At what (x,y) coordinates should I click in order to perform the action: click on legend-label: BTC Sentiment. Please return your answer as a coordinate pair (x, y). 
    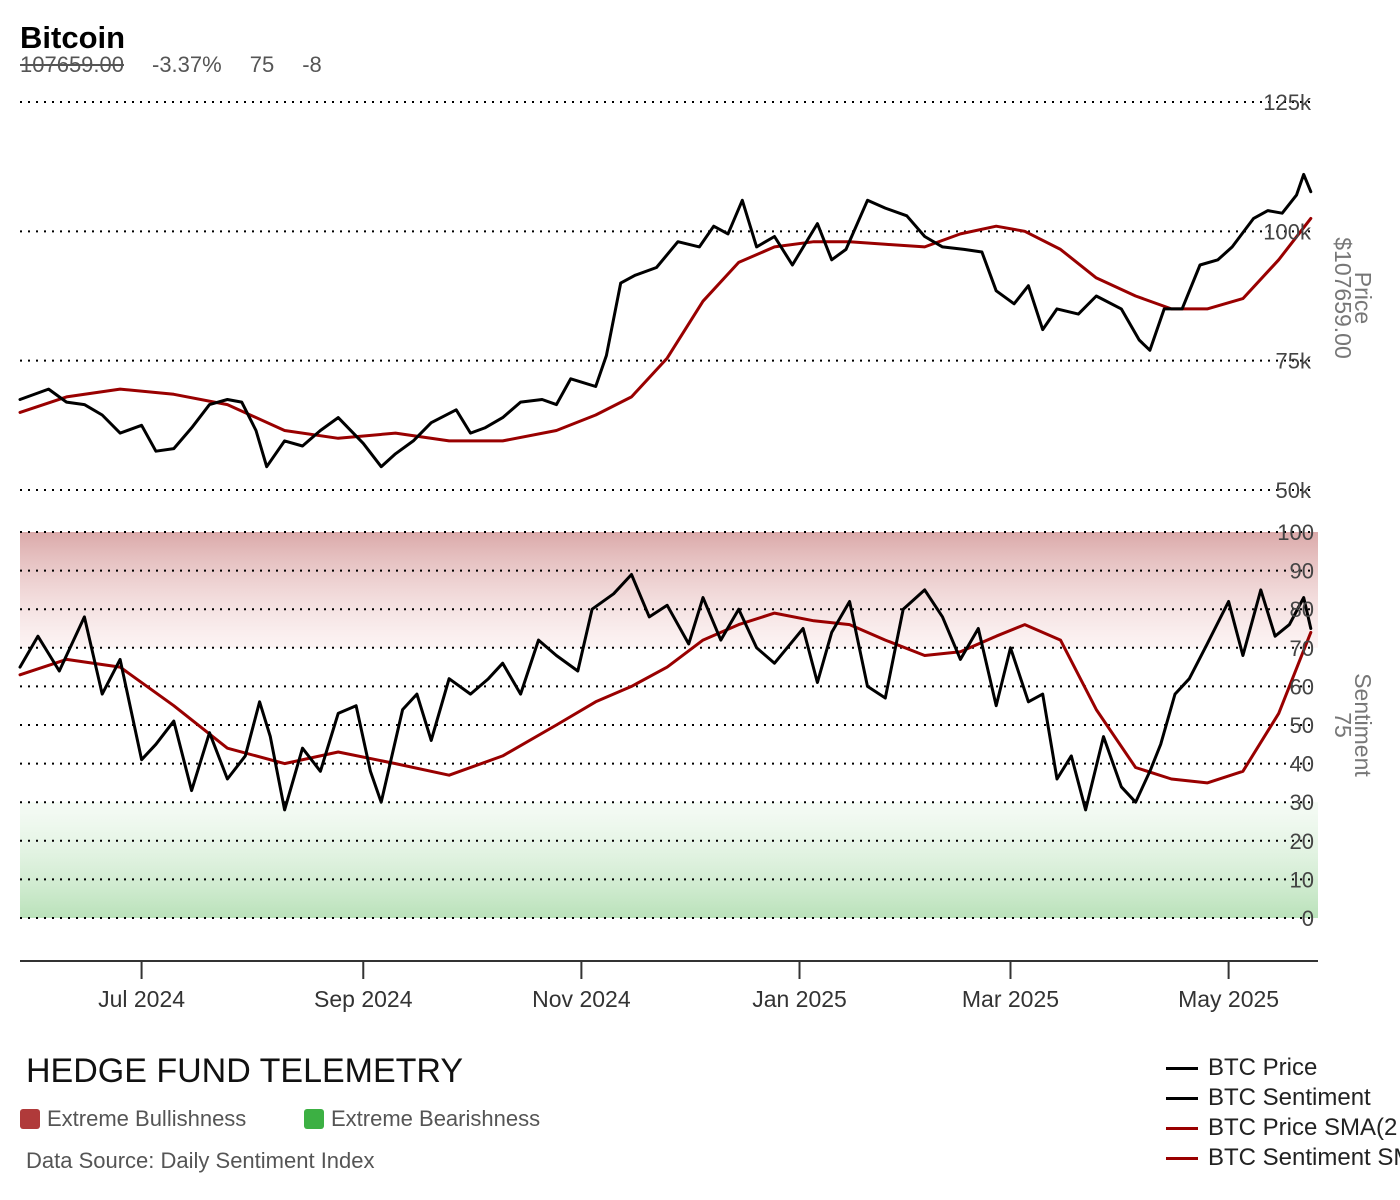
    Looking at the image, I should click on (1289, 1097).